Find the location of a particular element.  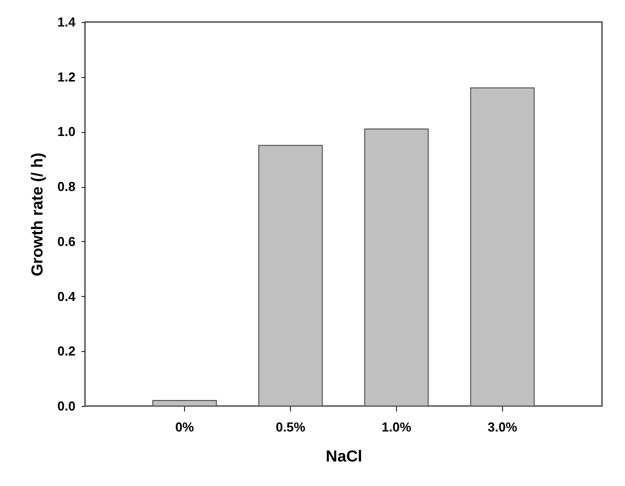

y-tick-label: 0.0 is located at coordinates (66, 406).